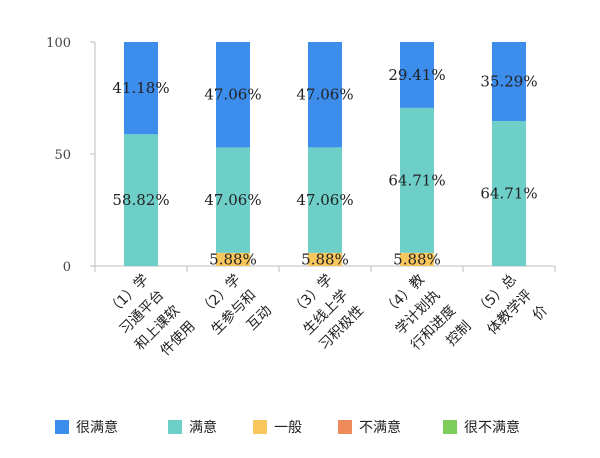 The width and height of the screenshot is (600, 458). Describe the element at coordinates (380, 427) in the screenshot. I see `legend-label: 不满意` at that location.